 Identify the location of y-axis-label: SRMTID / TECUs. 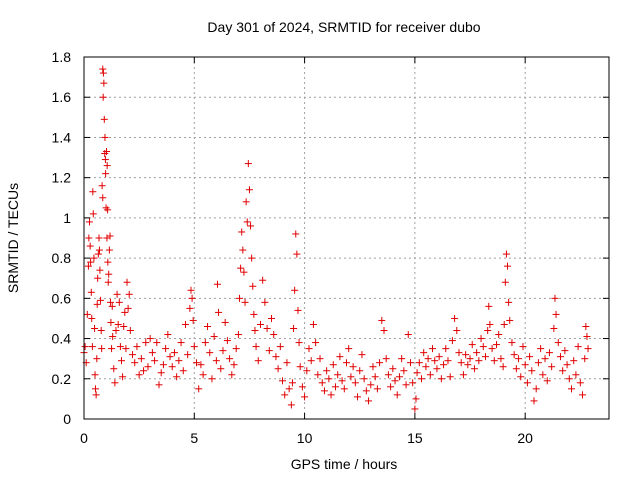
(13, 238).